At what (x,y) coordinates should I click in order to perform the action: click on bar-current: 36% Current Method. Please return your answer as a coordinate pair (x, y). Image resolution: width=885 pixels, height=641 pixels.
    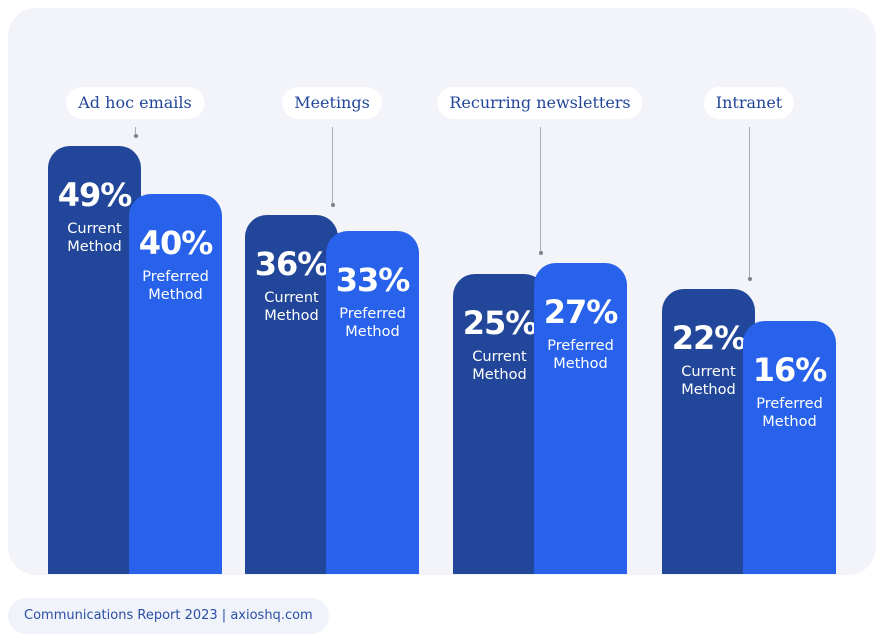
    Looking at the image, I should click on (291, 394).